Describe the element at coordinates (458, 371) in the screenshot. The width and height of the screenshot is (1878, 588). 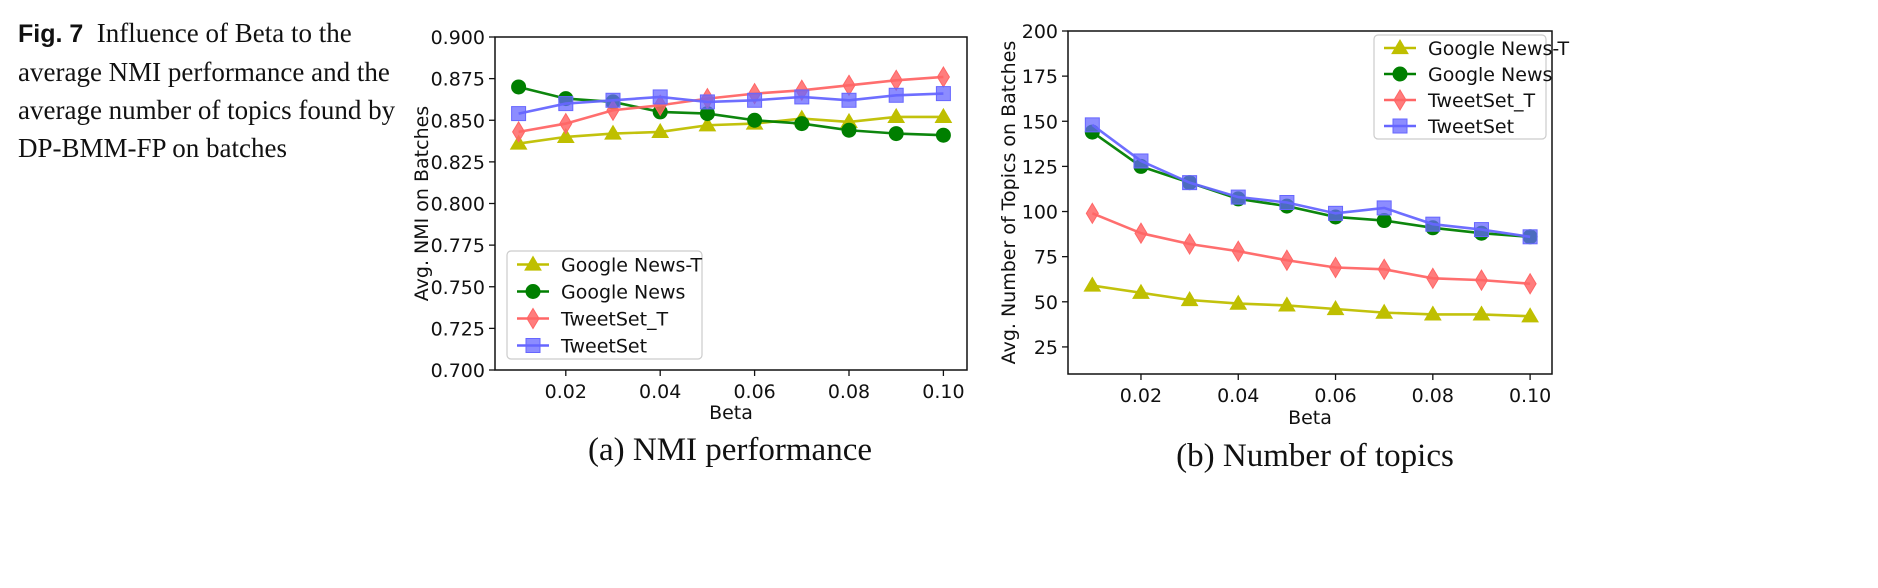
I see `y-tick-label: 0.700` at that location.